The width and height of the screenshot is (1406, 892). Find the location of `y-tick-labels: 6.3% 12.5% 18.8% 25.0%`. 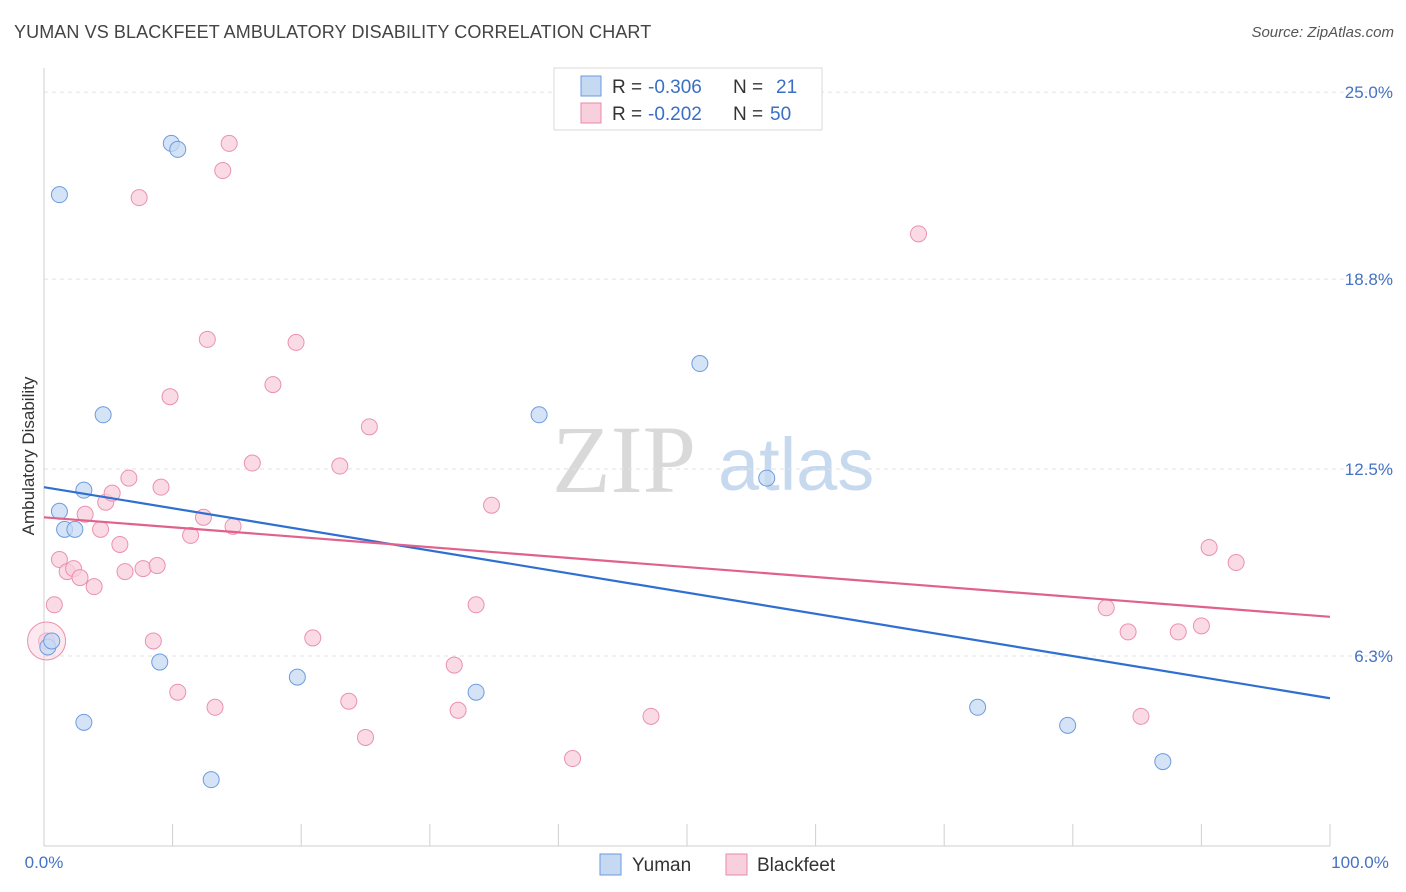

y-tick-labels: 6.3% 12.5% 18.8% 25.0% is located at coordinates (1369, 374).